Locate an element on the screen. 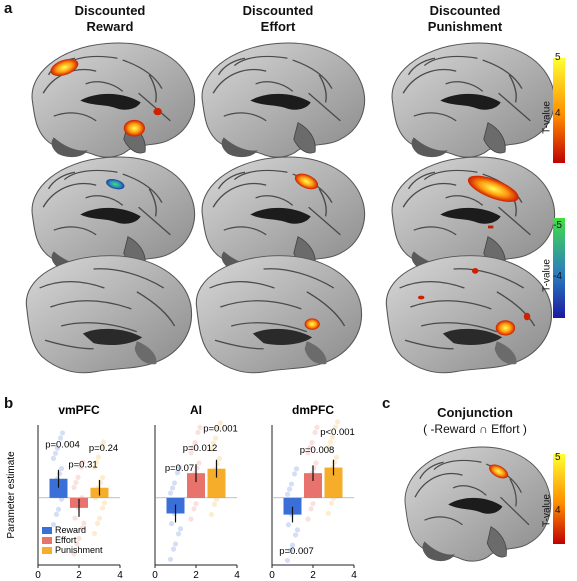 This screenshot has height=581, width=577. p-value-label: p<0.001 is located at coordinates (337, 432).